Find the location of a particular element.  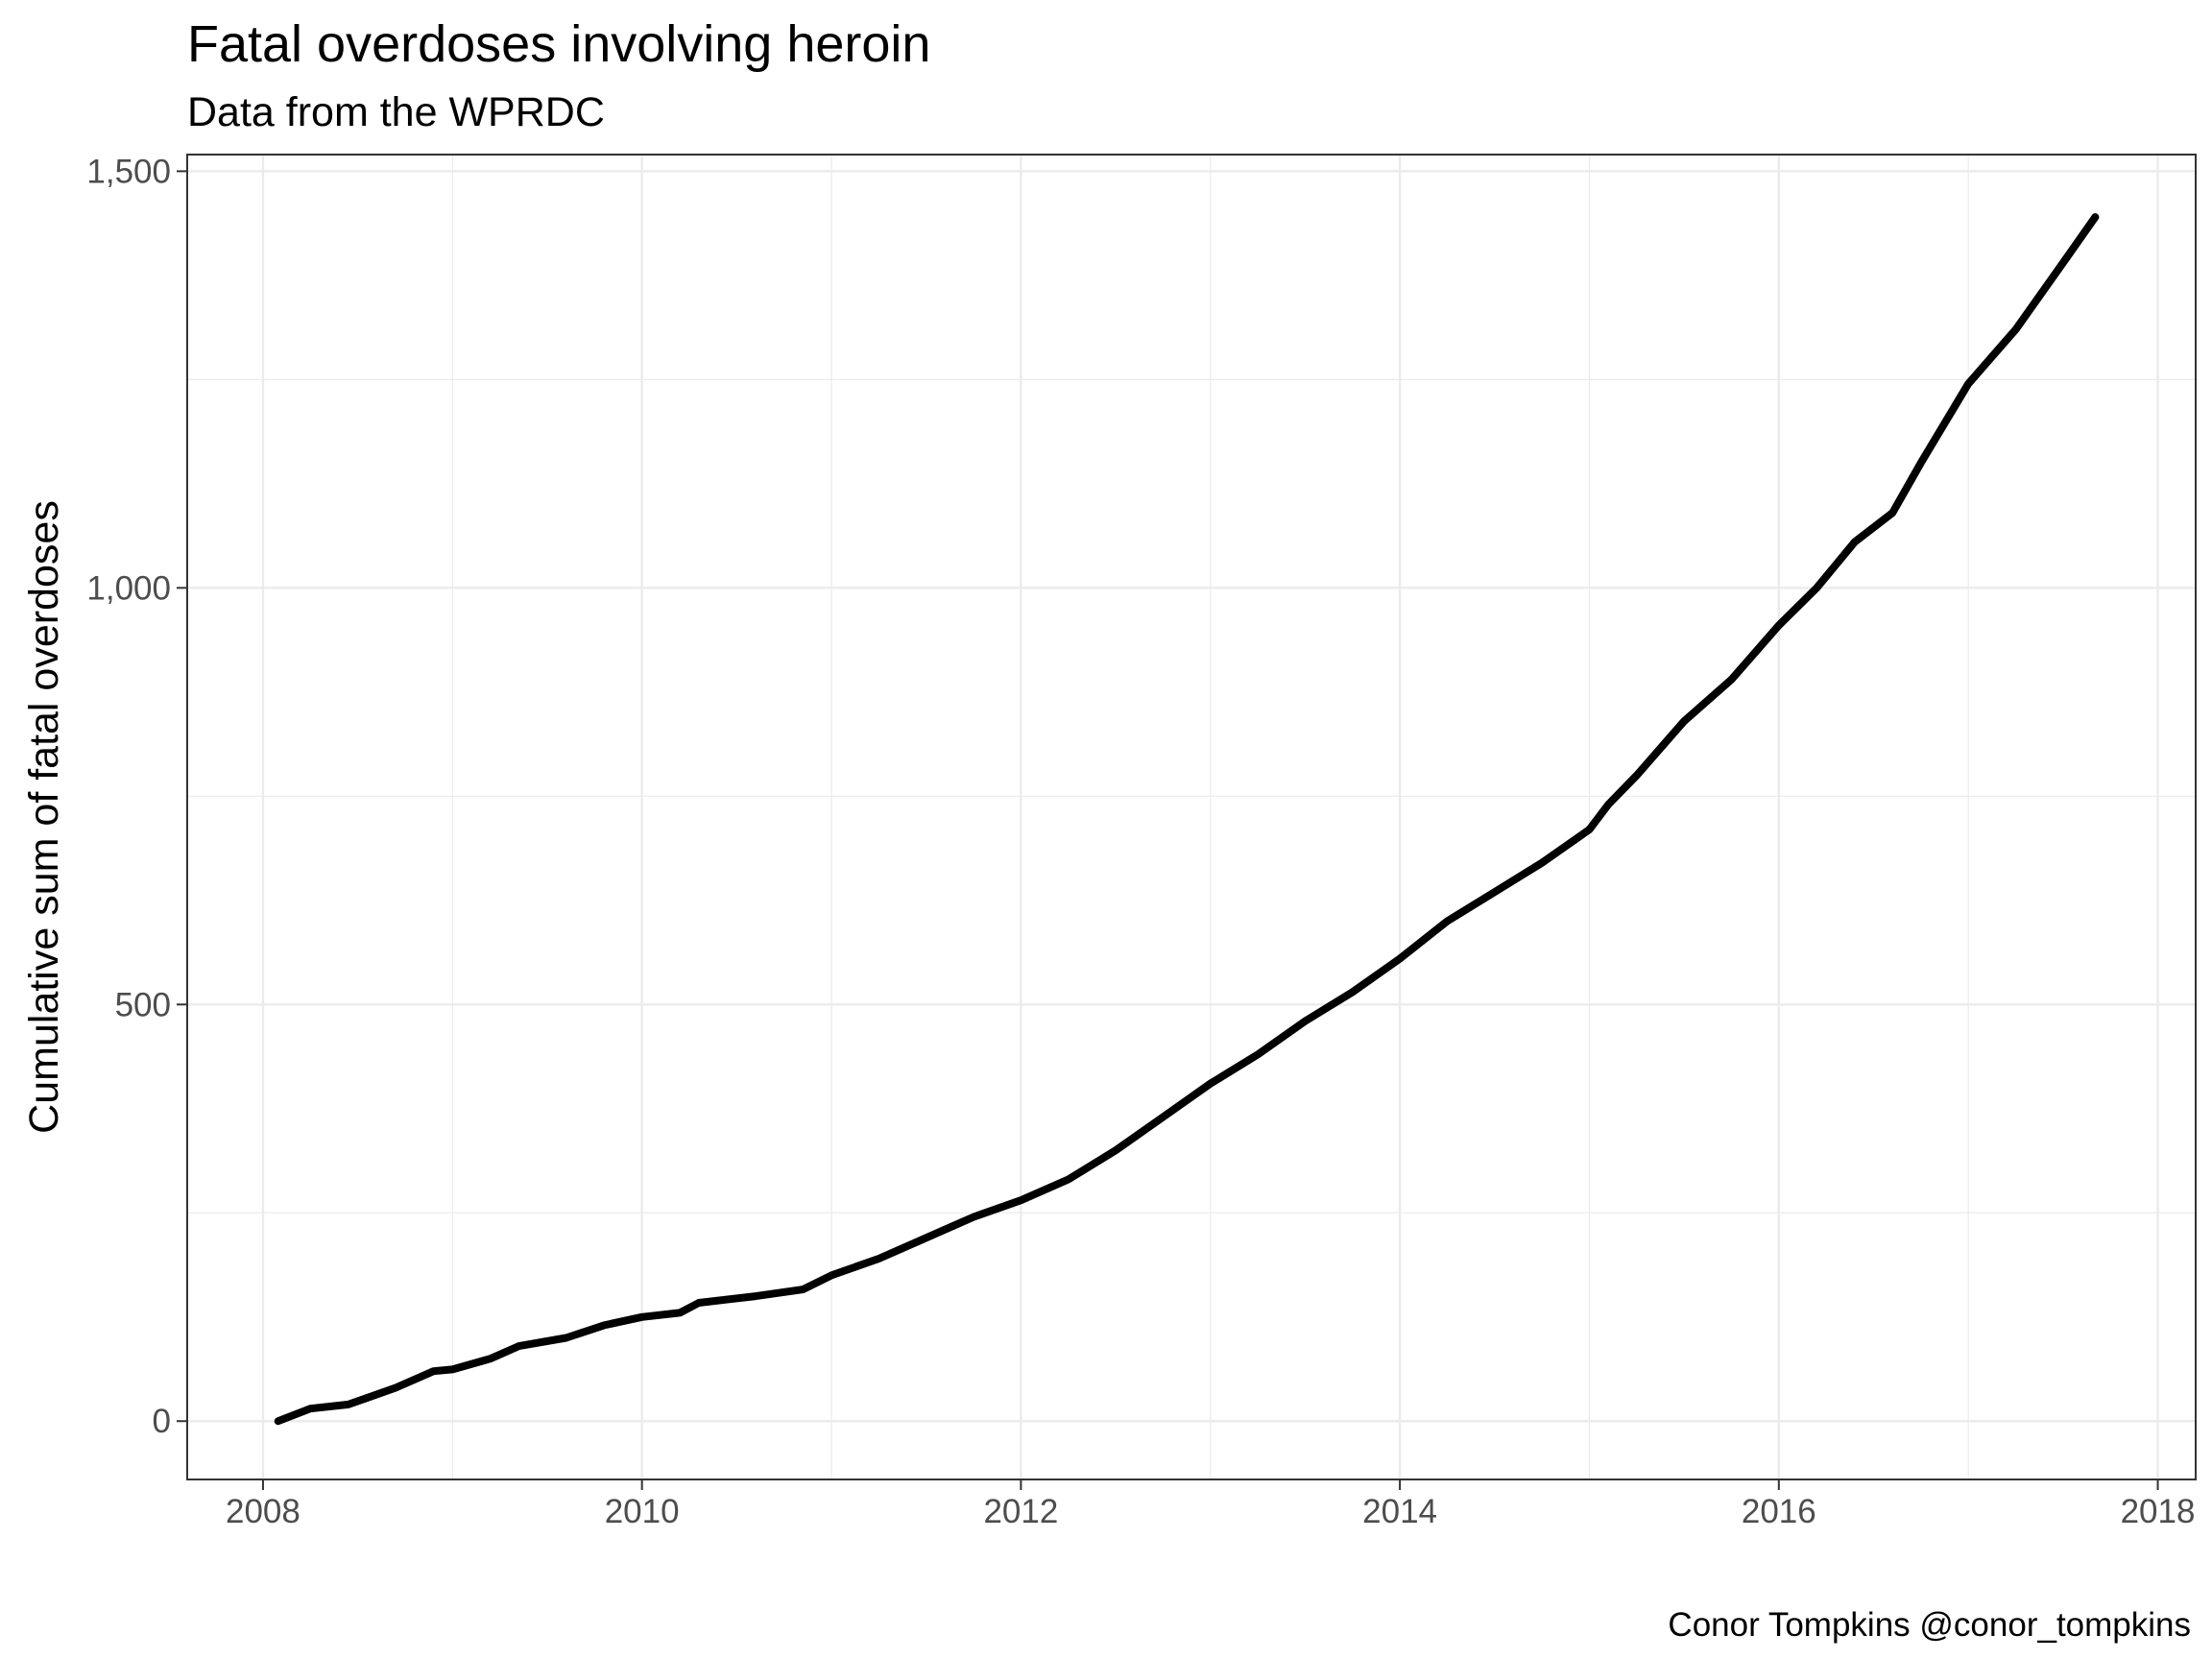

x-tick-label: 2016 is located at coordinates (1779, 1511).